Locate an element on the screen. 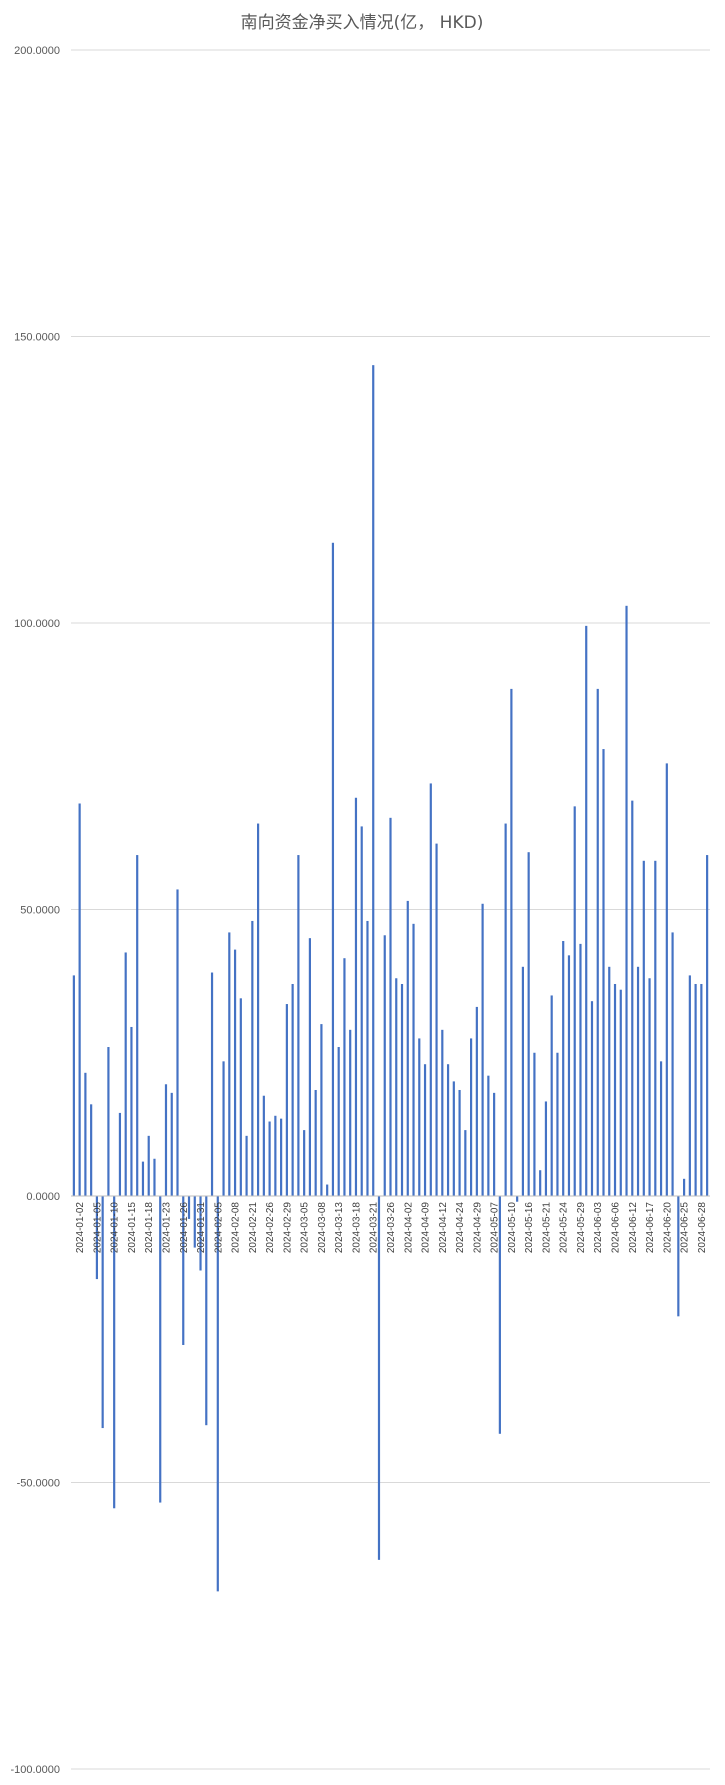  x-tick-label: 2024-01-26 is located at coordinates (184, 1228).